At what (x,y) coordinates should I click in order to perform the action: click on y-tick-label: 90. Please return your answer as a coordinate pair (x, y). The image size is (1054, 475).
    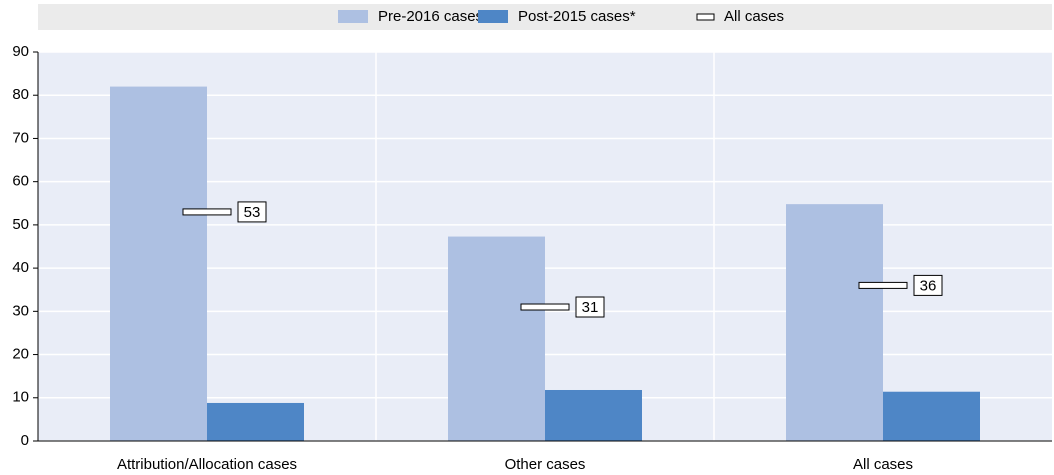
    Looking at the image, I should click on (20, 51).